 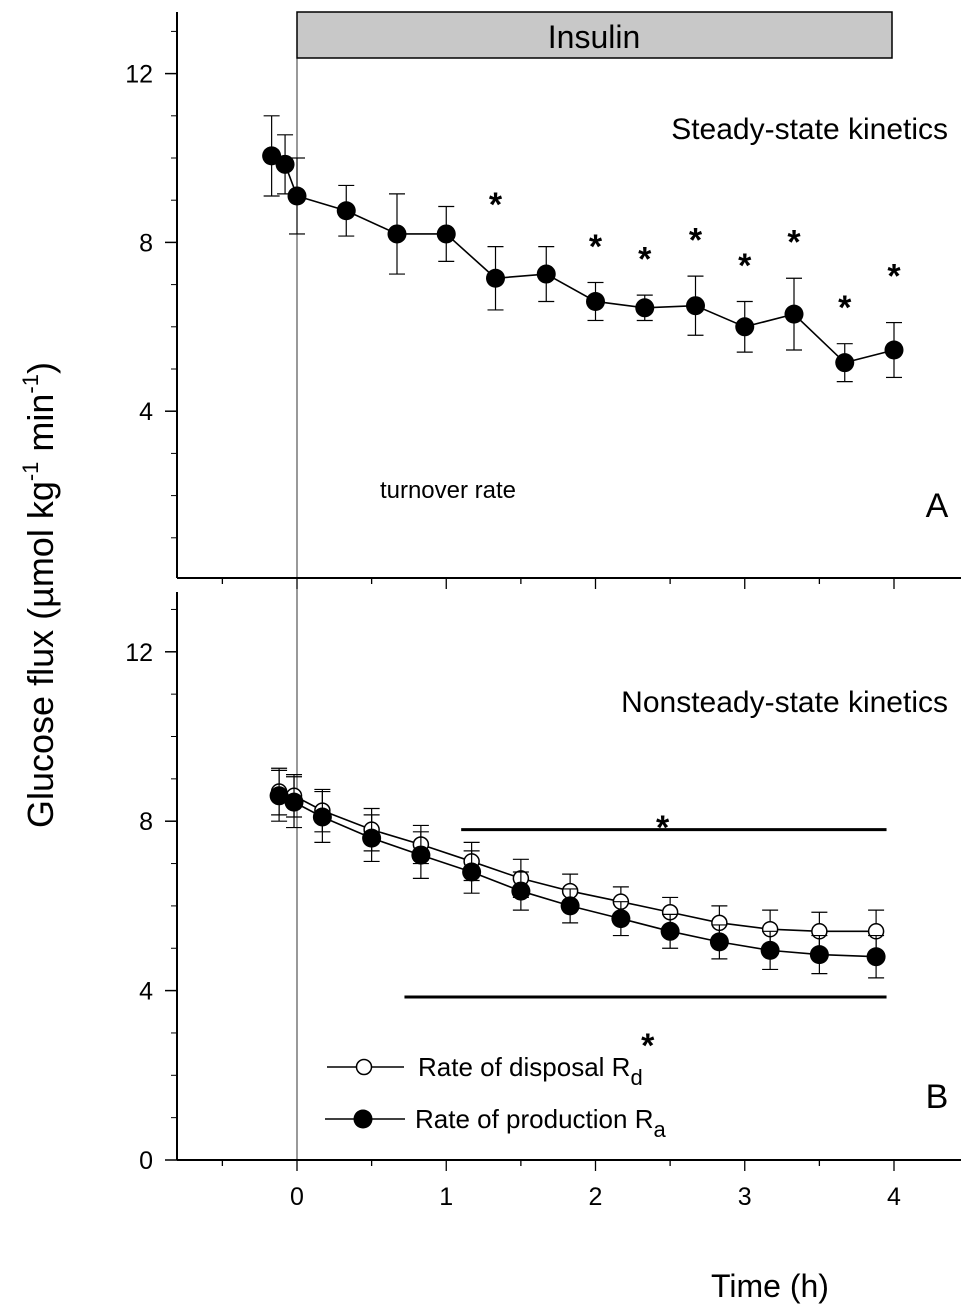 I want to click on insulin-treatment-bar: Insulin, so click(x=594, y=35).